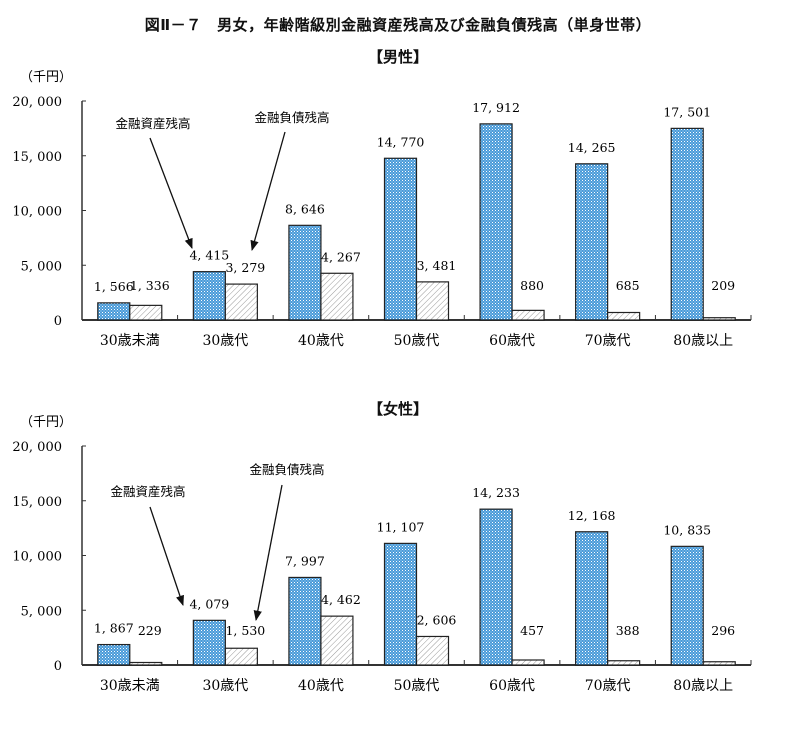  What do you see at coordinates (114, 286) in the screenshot?
I see `asset-value-label: 1, 566` at bounding box center [114, 286].